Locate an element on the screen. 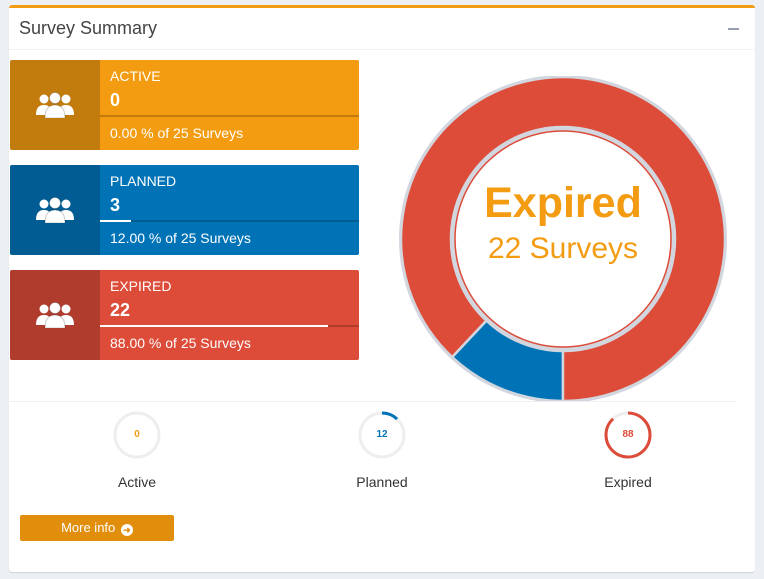 This screenshot has width=764, height=579. knob-value: 12 is located at coordinates (382, 434).